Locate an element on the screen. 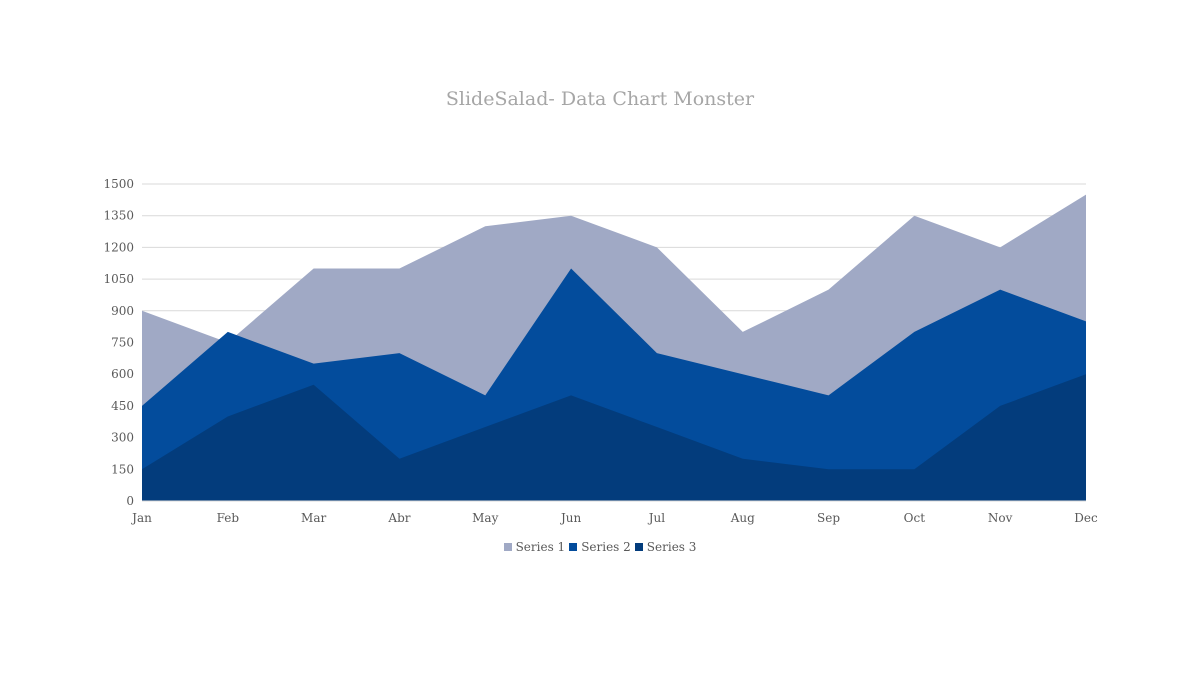  y-tick-label: 900 is located at coordinates (122, 311).